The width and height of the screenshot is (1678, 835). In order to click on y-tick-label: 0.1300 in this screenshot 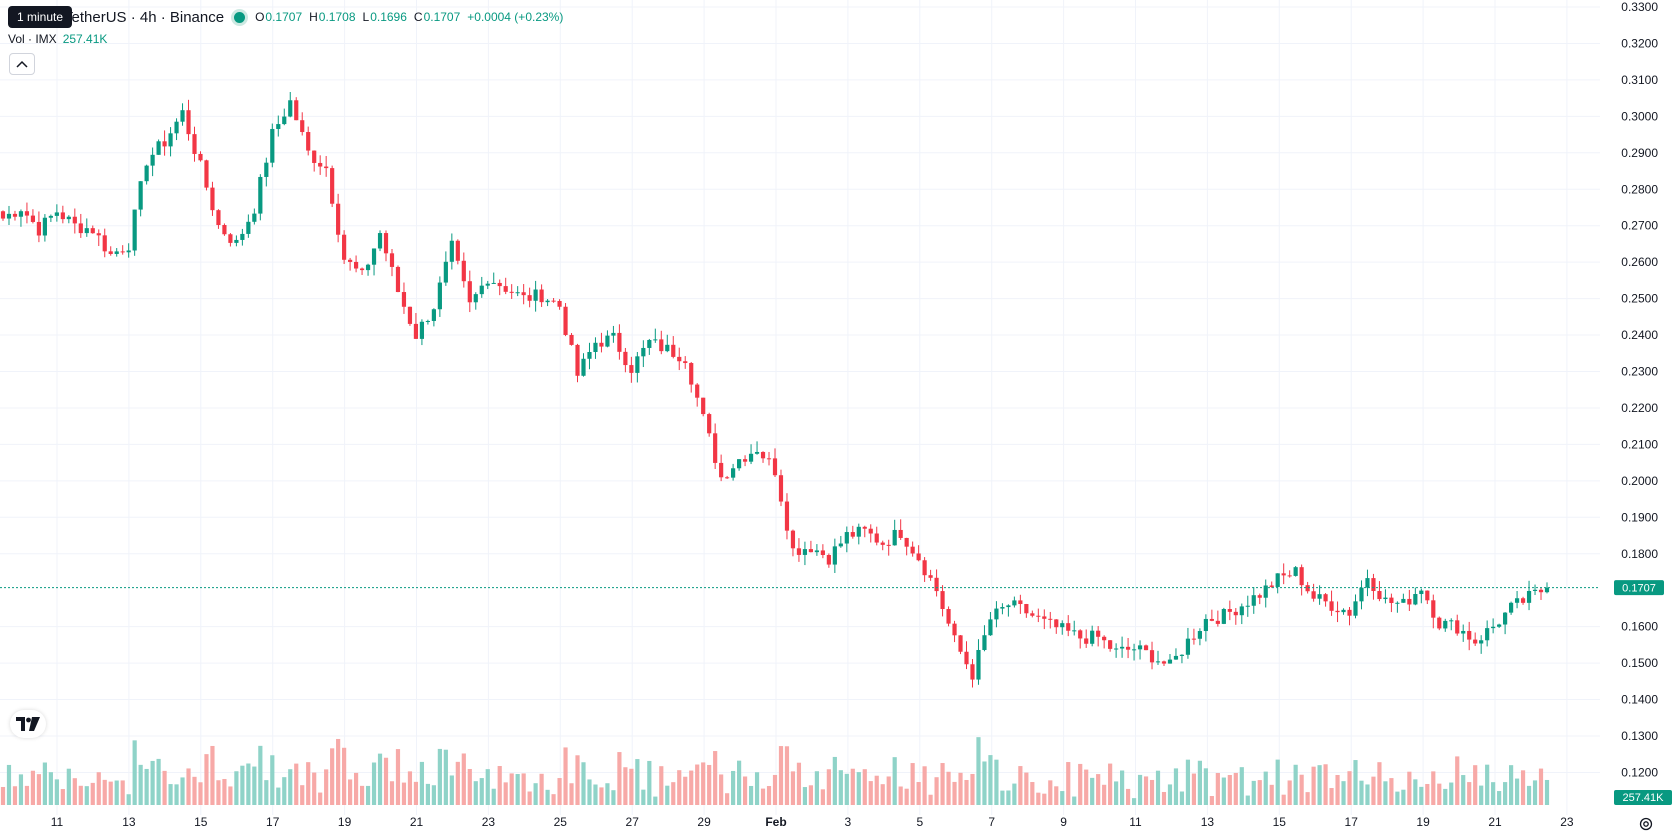, I will do `click(1639, 736)`.